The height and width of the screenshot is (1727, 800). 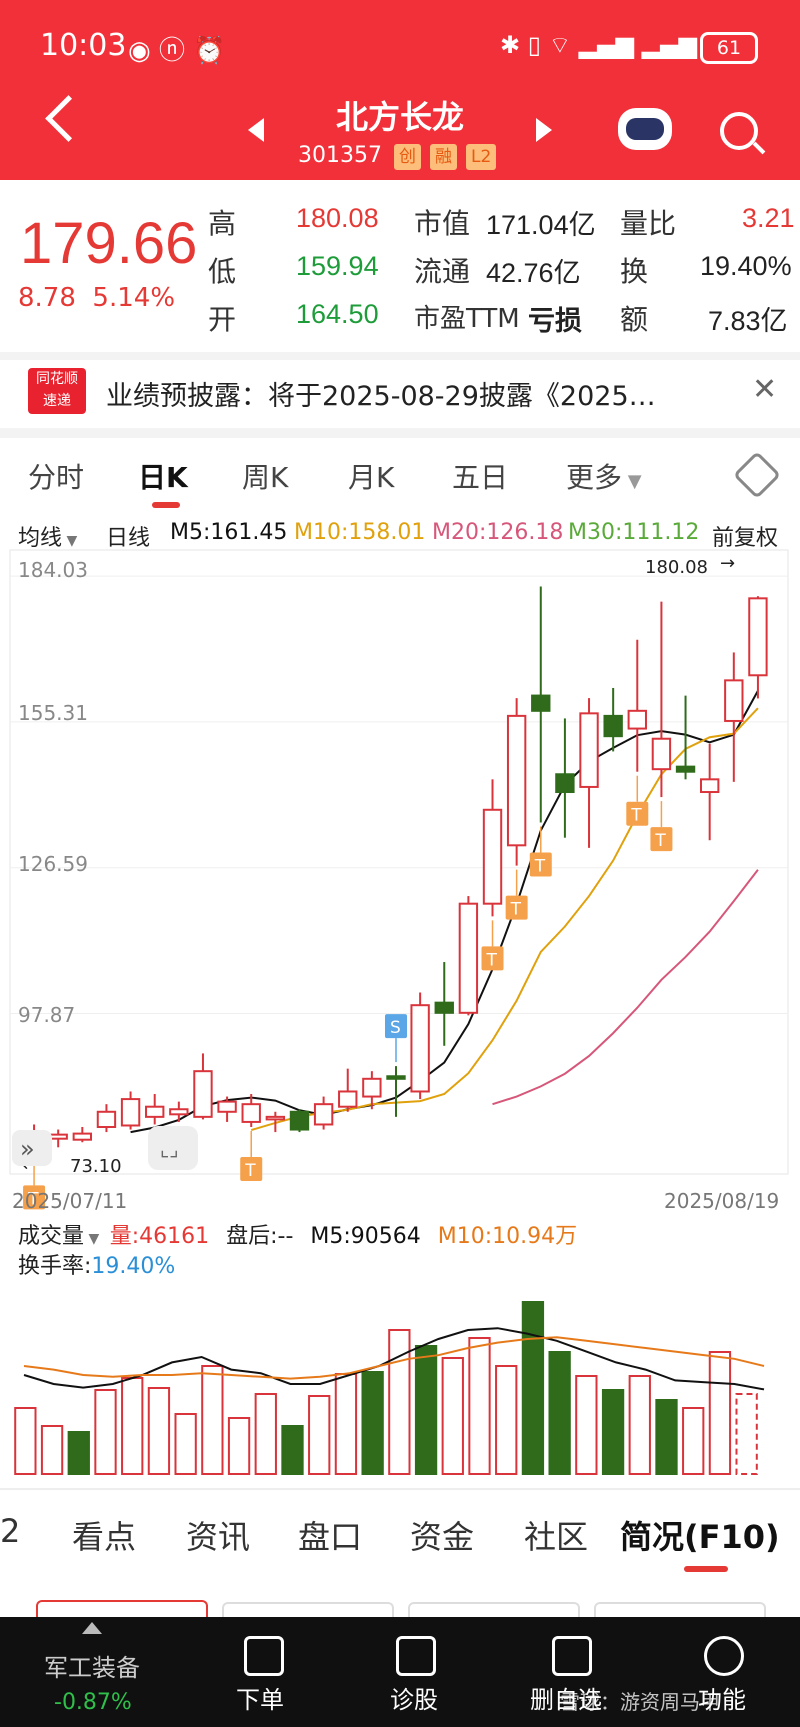 I want to click on ma-mode-select: 均线 ▼, so click(x=48, y=538).